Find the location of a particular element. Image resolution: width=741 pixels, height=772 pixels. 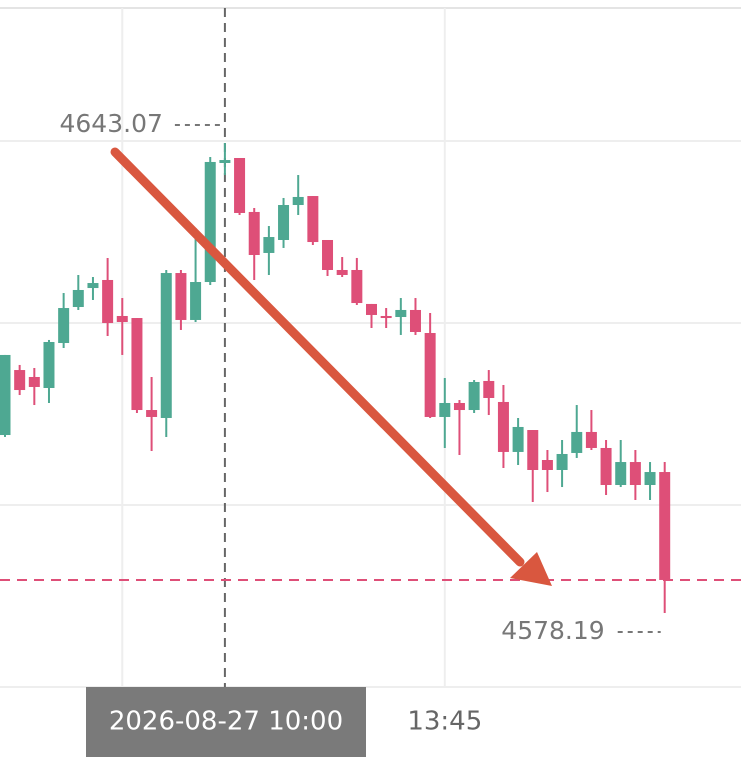

crosshair-time: 2026-08-27 10:00 is located at coordinates (226, 722).